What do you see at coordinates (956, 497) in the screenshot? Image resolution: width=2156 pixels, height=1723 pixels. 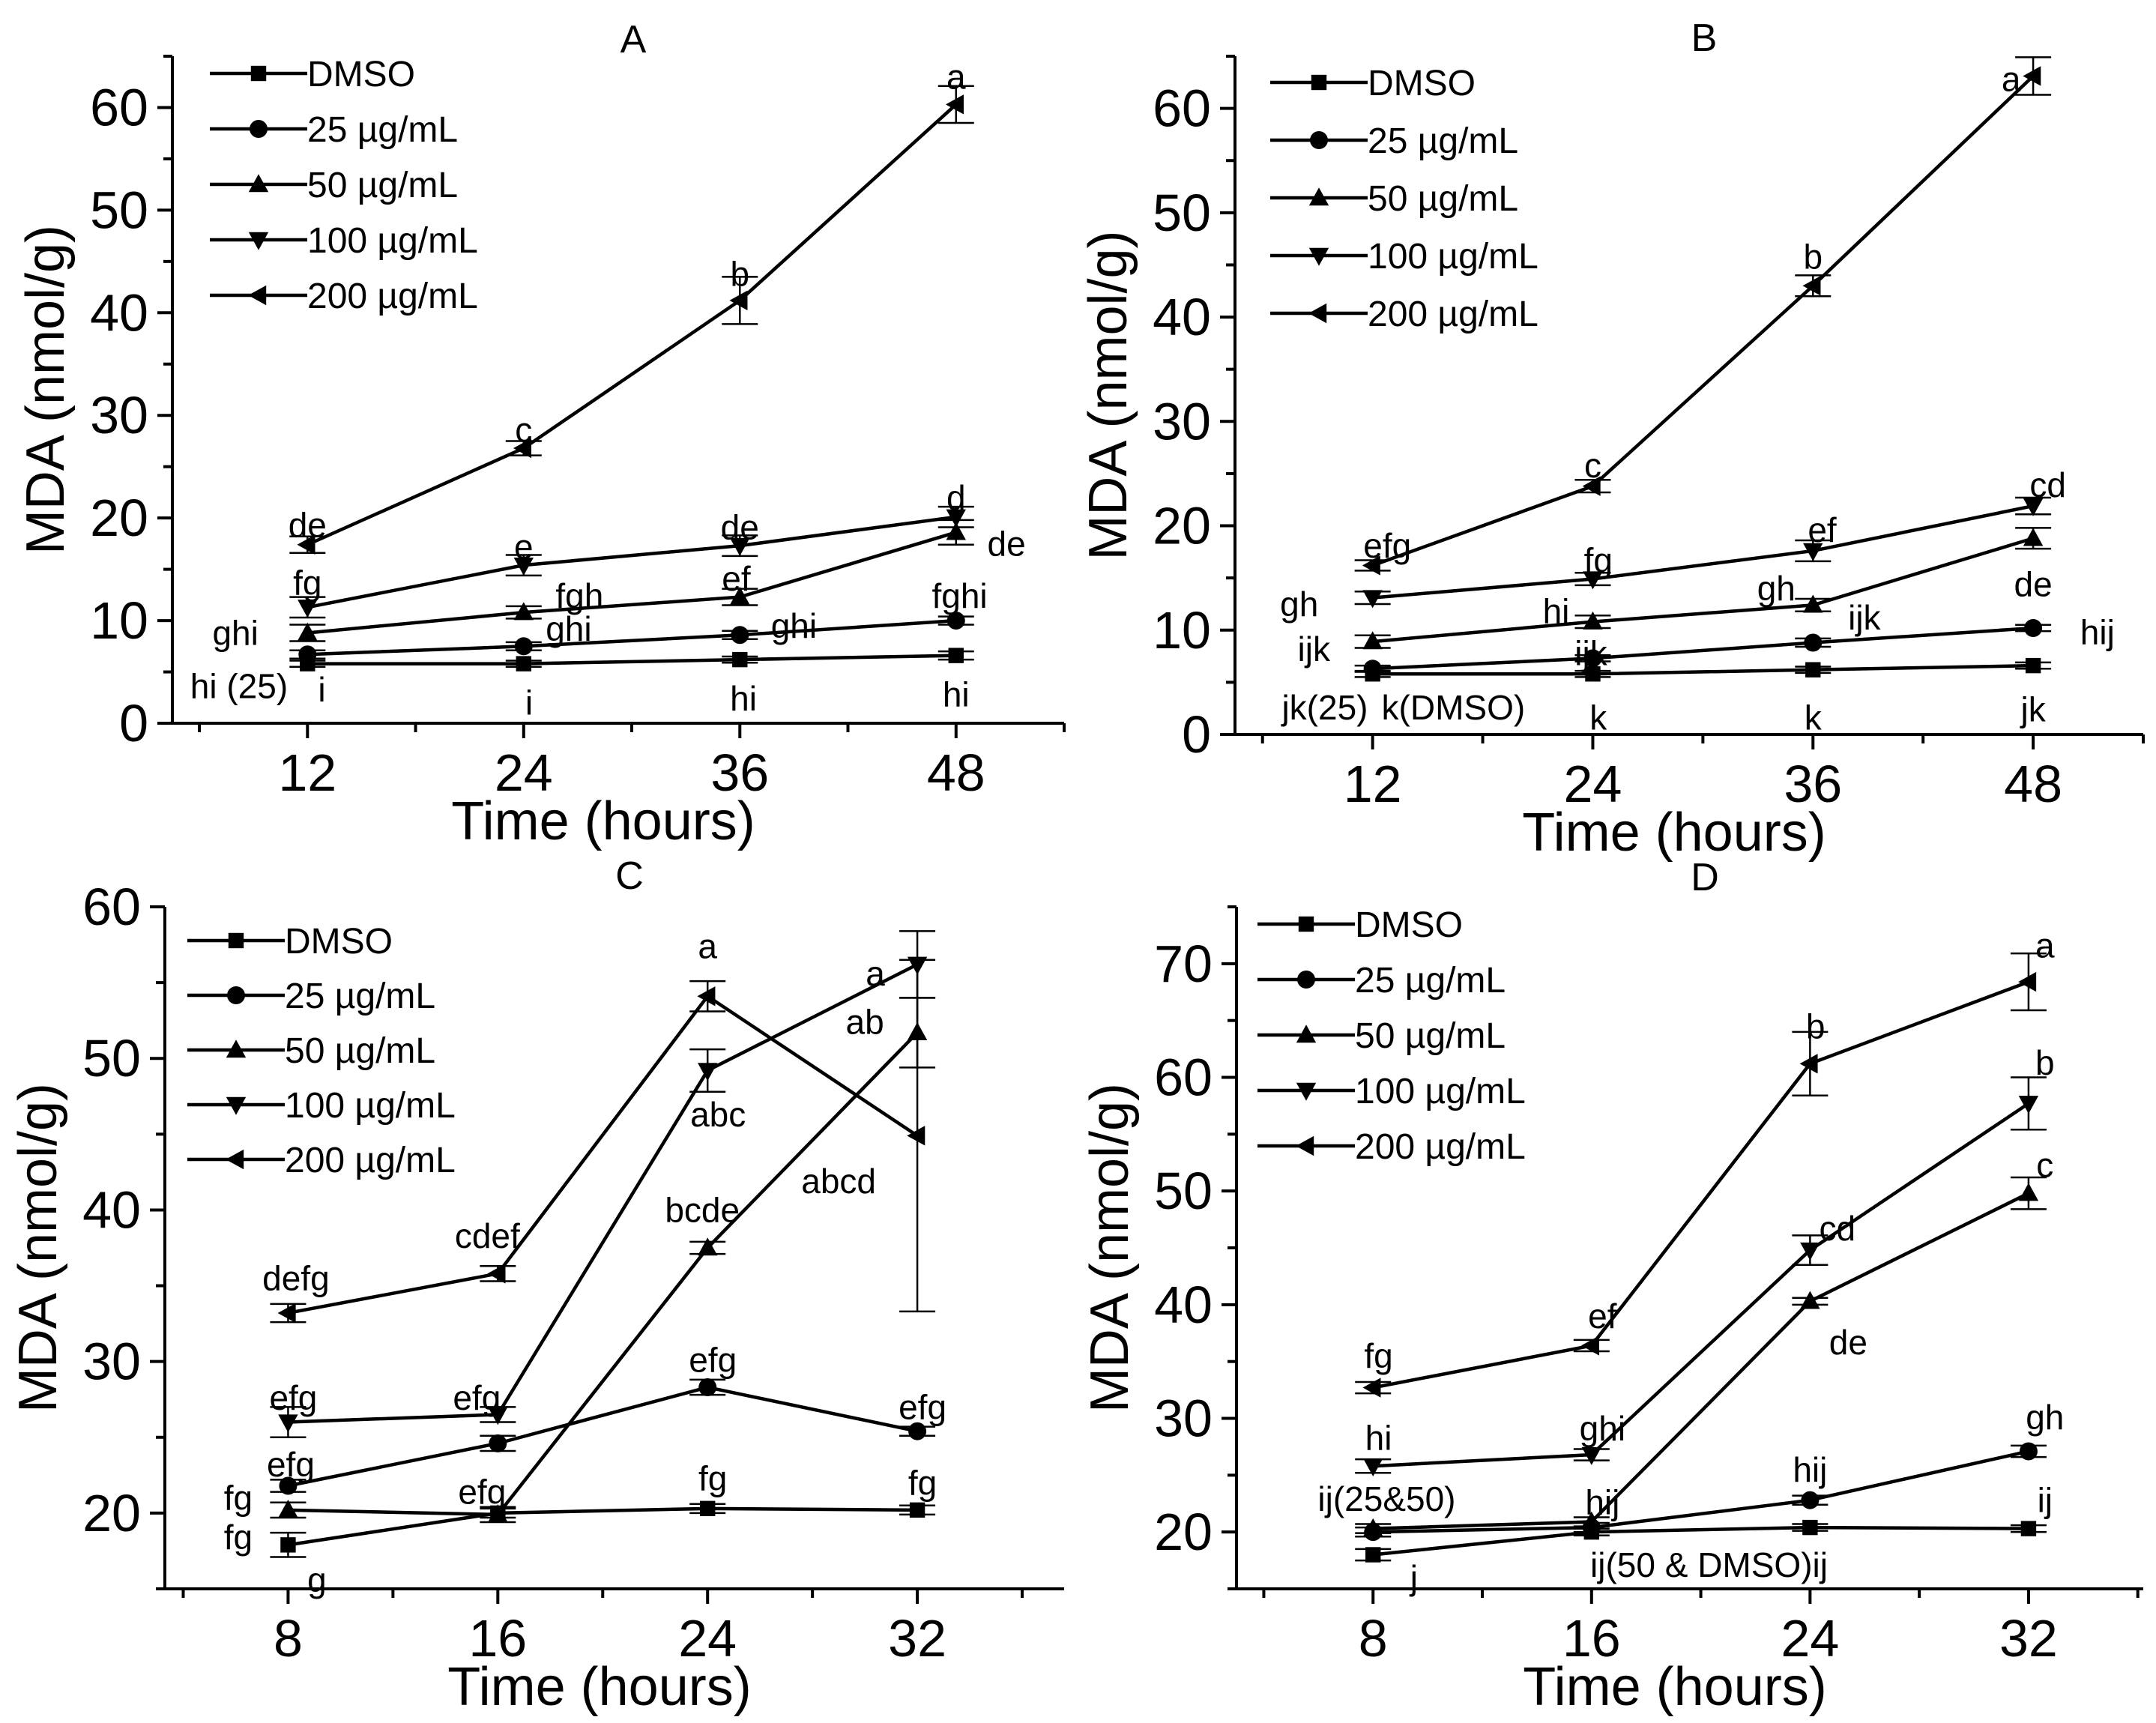 I see `significance-label: d` at bounding box center [956, 497].